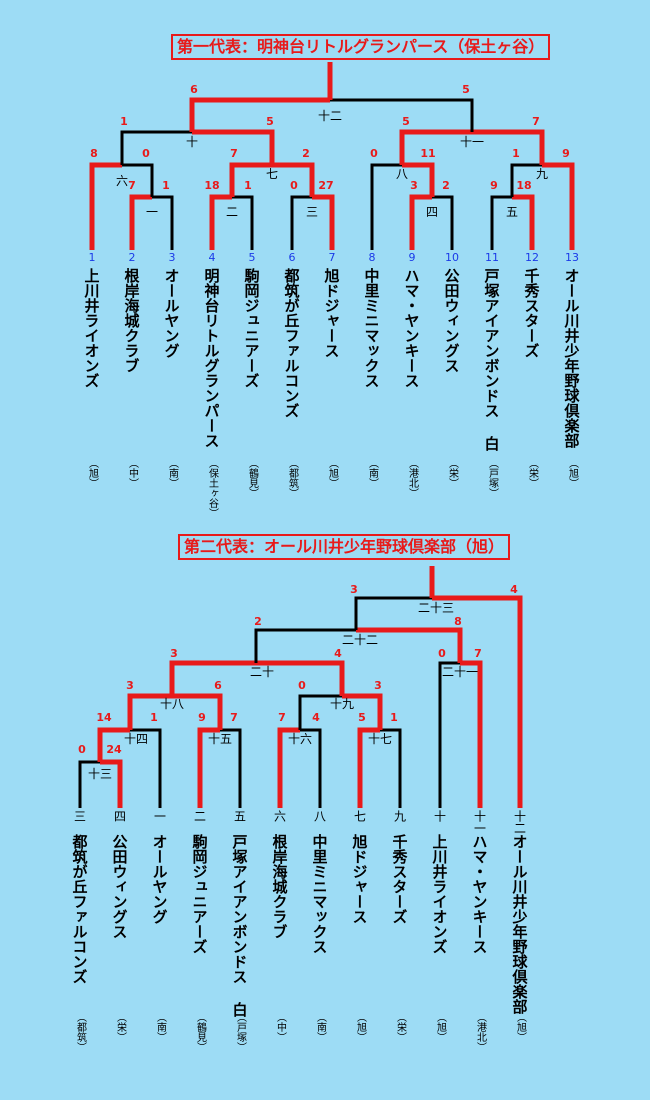 Image resolution: width=650 pixels, height=1100 pixels. Describe the element at coordinates (492, 257) in the screenshot. I see `b1-seed-number: 11` at that location.